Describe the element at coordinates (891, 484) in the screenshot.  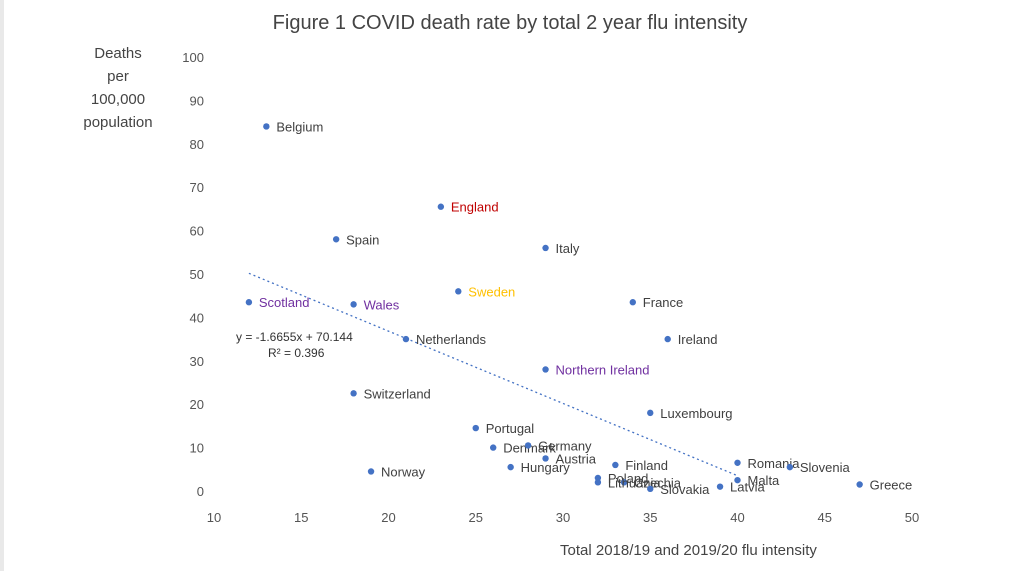
I see `data-point-label: Greece` at that location.